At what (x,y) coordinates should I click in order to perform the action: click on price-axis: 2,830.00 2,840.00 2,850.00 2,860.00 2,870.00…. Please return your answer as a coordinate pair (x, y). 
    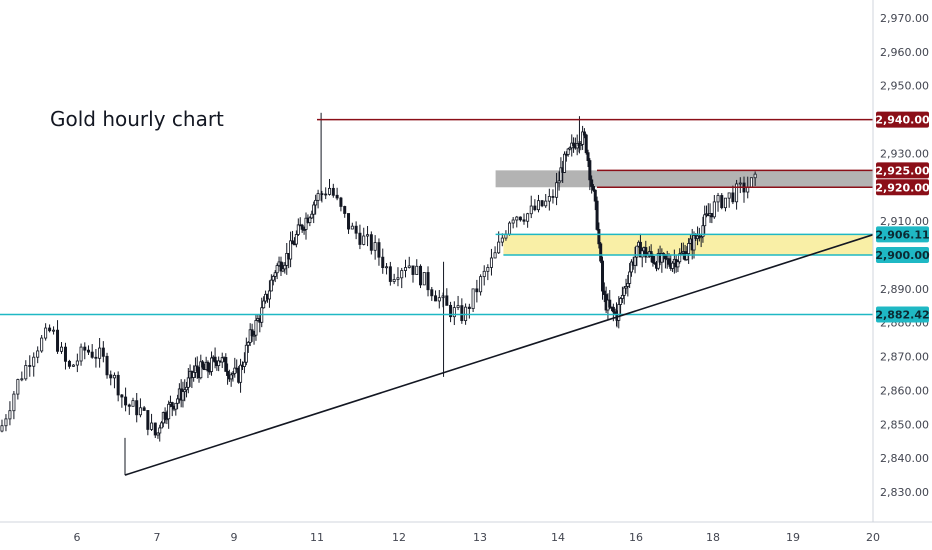
    Looking at the image, I should click on (904, 255).